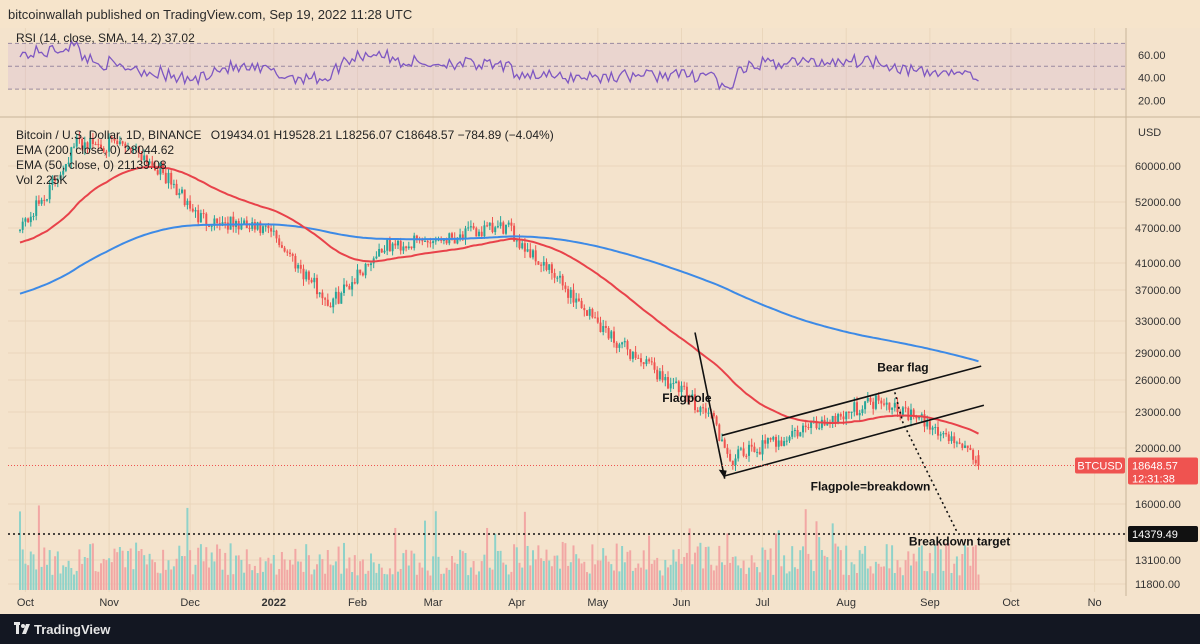  I want to click on ema200-legend: EMA (200, close, 0) 28044.62, so click(95, 150).